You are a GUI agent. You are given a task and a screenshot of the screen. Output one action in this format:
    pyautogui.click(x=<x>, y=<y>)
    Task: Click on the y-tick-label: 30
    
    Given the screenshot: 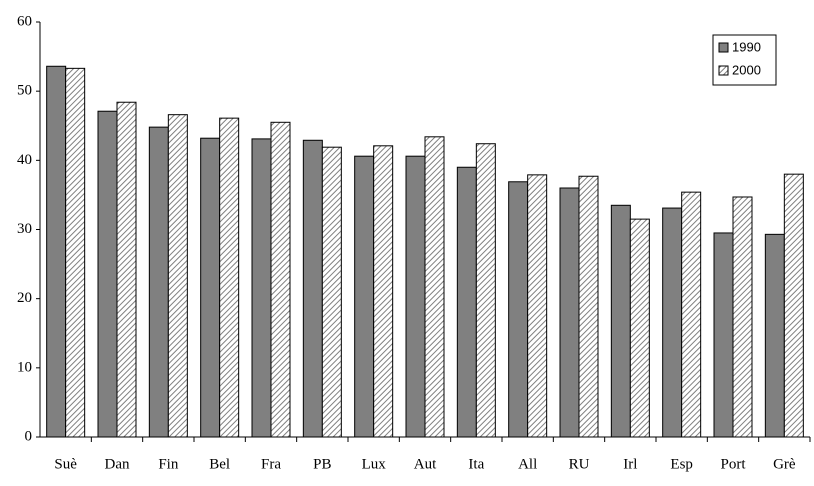 What is the action you would take?
    pyautogui.click(x=24, y=229)
    